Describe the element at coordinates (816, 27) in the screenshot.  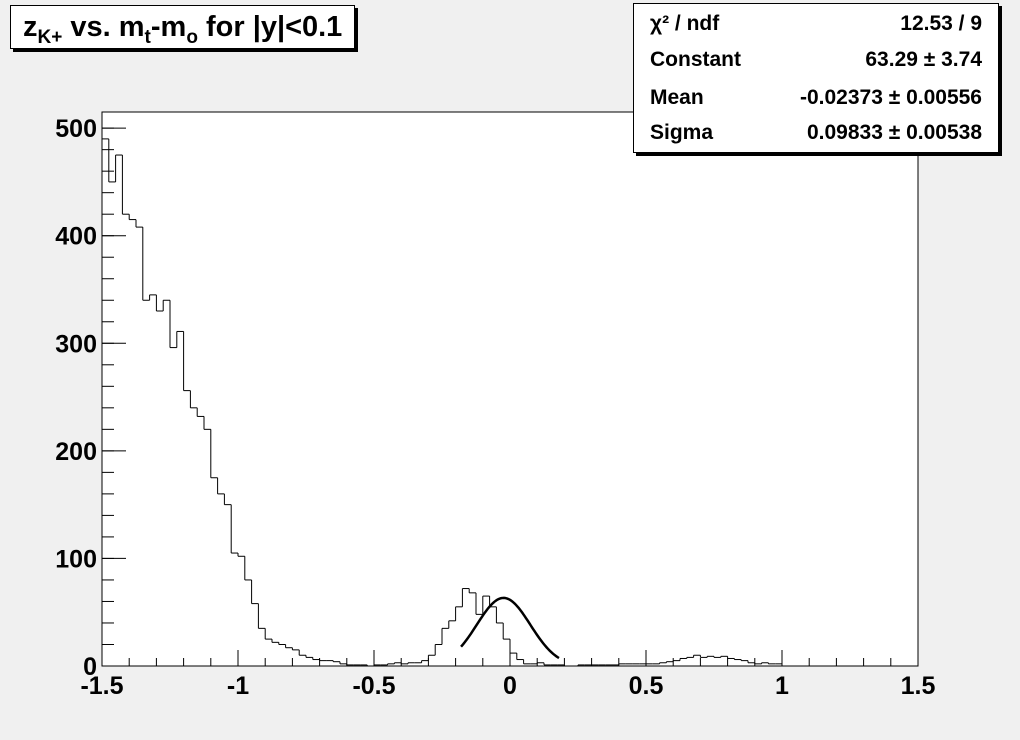
I see `stats-row-chi2: χ² / ndf 12.53 / 9` at that location.